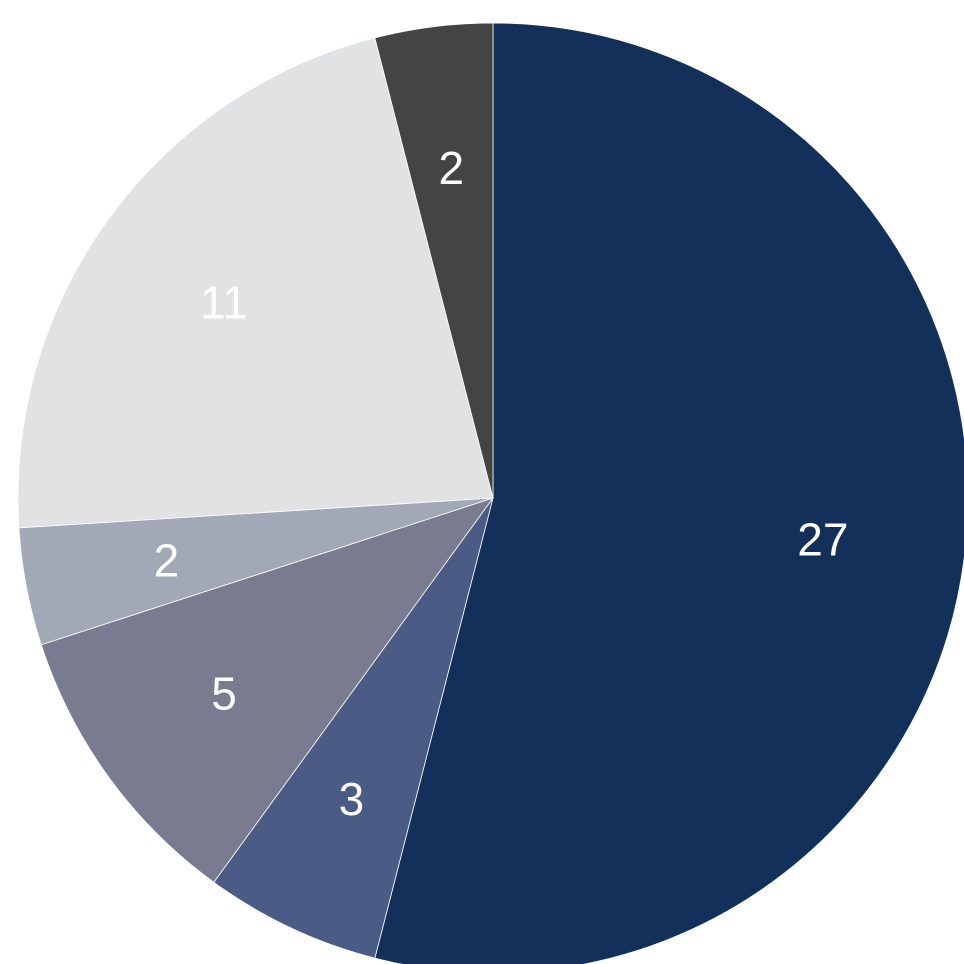 Image resolution: width=964 pixels, height=964 pixels. Describe the element at coordinates (224, 303) in the screenshot. I see `pie-slice-label-4: 11` at that location.